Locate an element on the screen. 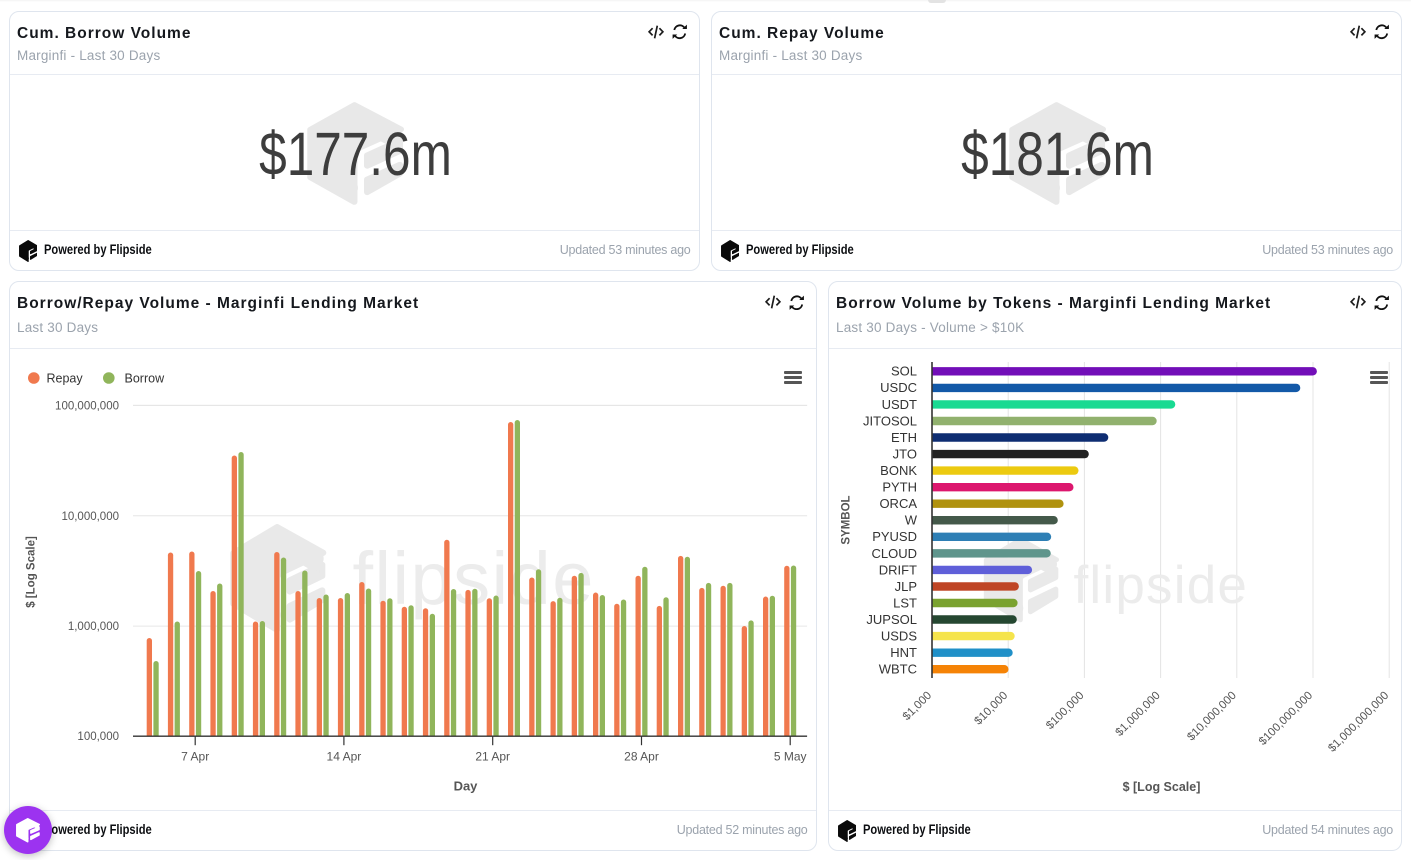  svg-text: Day is located at coordinates (465, 786).